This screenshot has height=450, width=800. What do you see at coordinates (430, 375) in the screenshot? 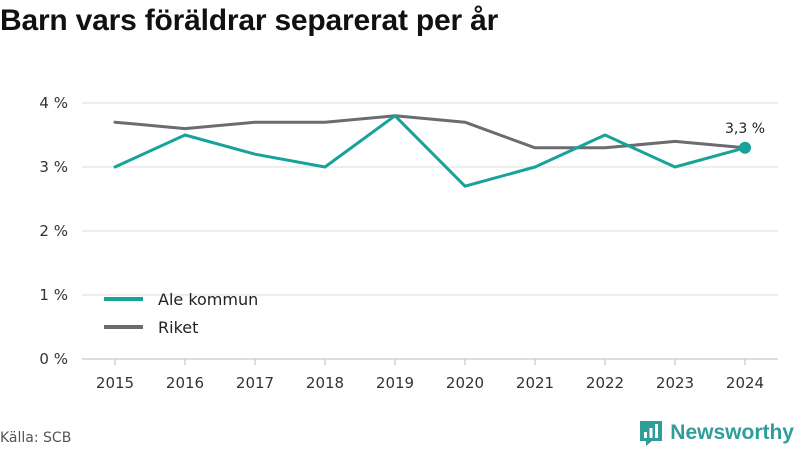
I see `x-axis: 2015 2016 2017 2018 2019 2020 2021 2022 2023 2024` at bounding box center [430, 375].